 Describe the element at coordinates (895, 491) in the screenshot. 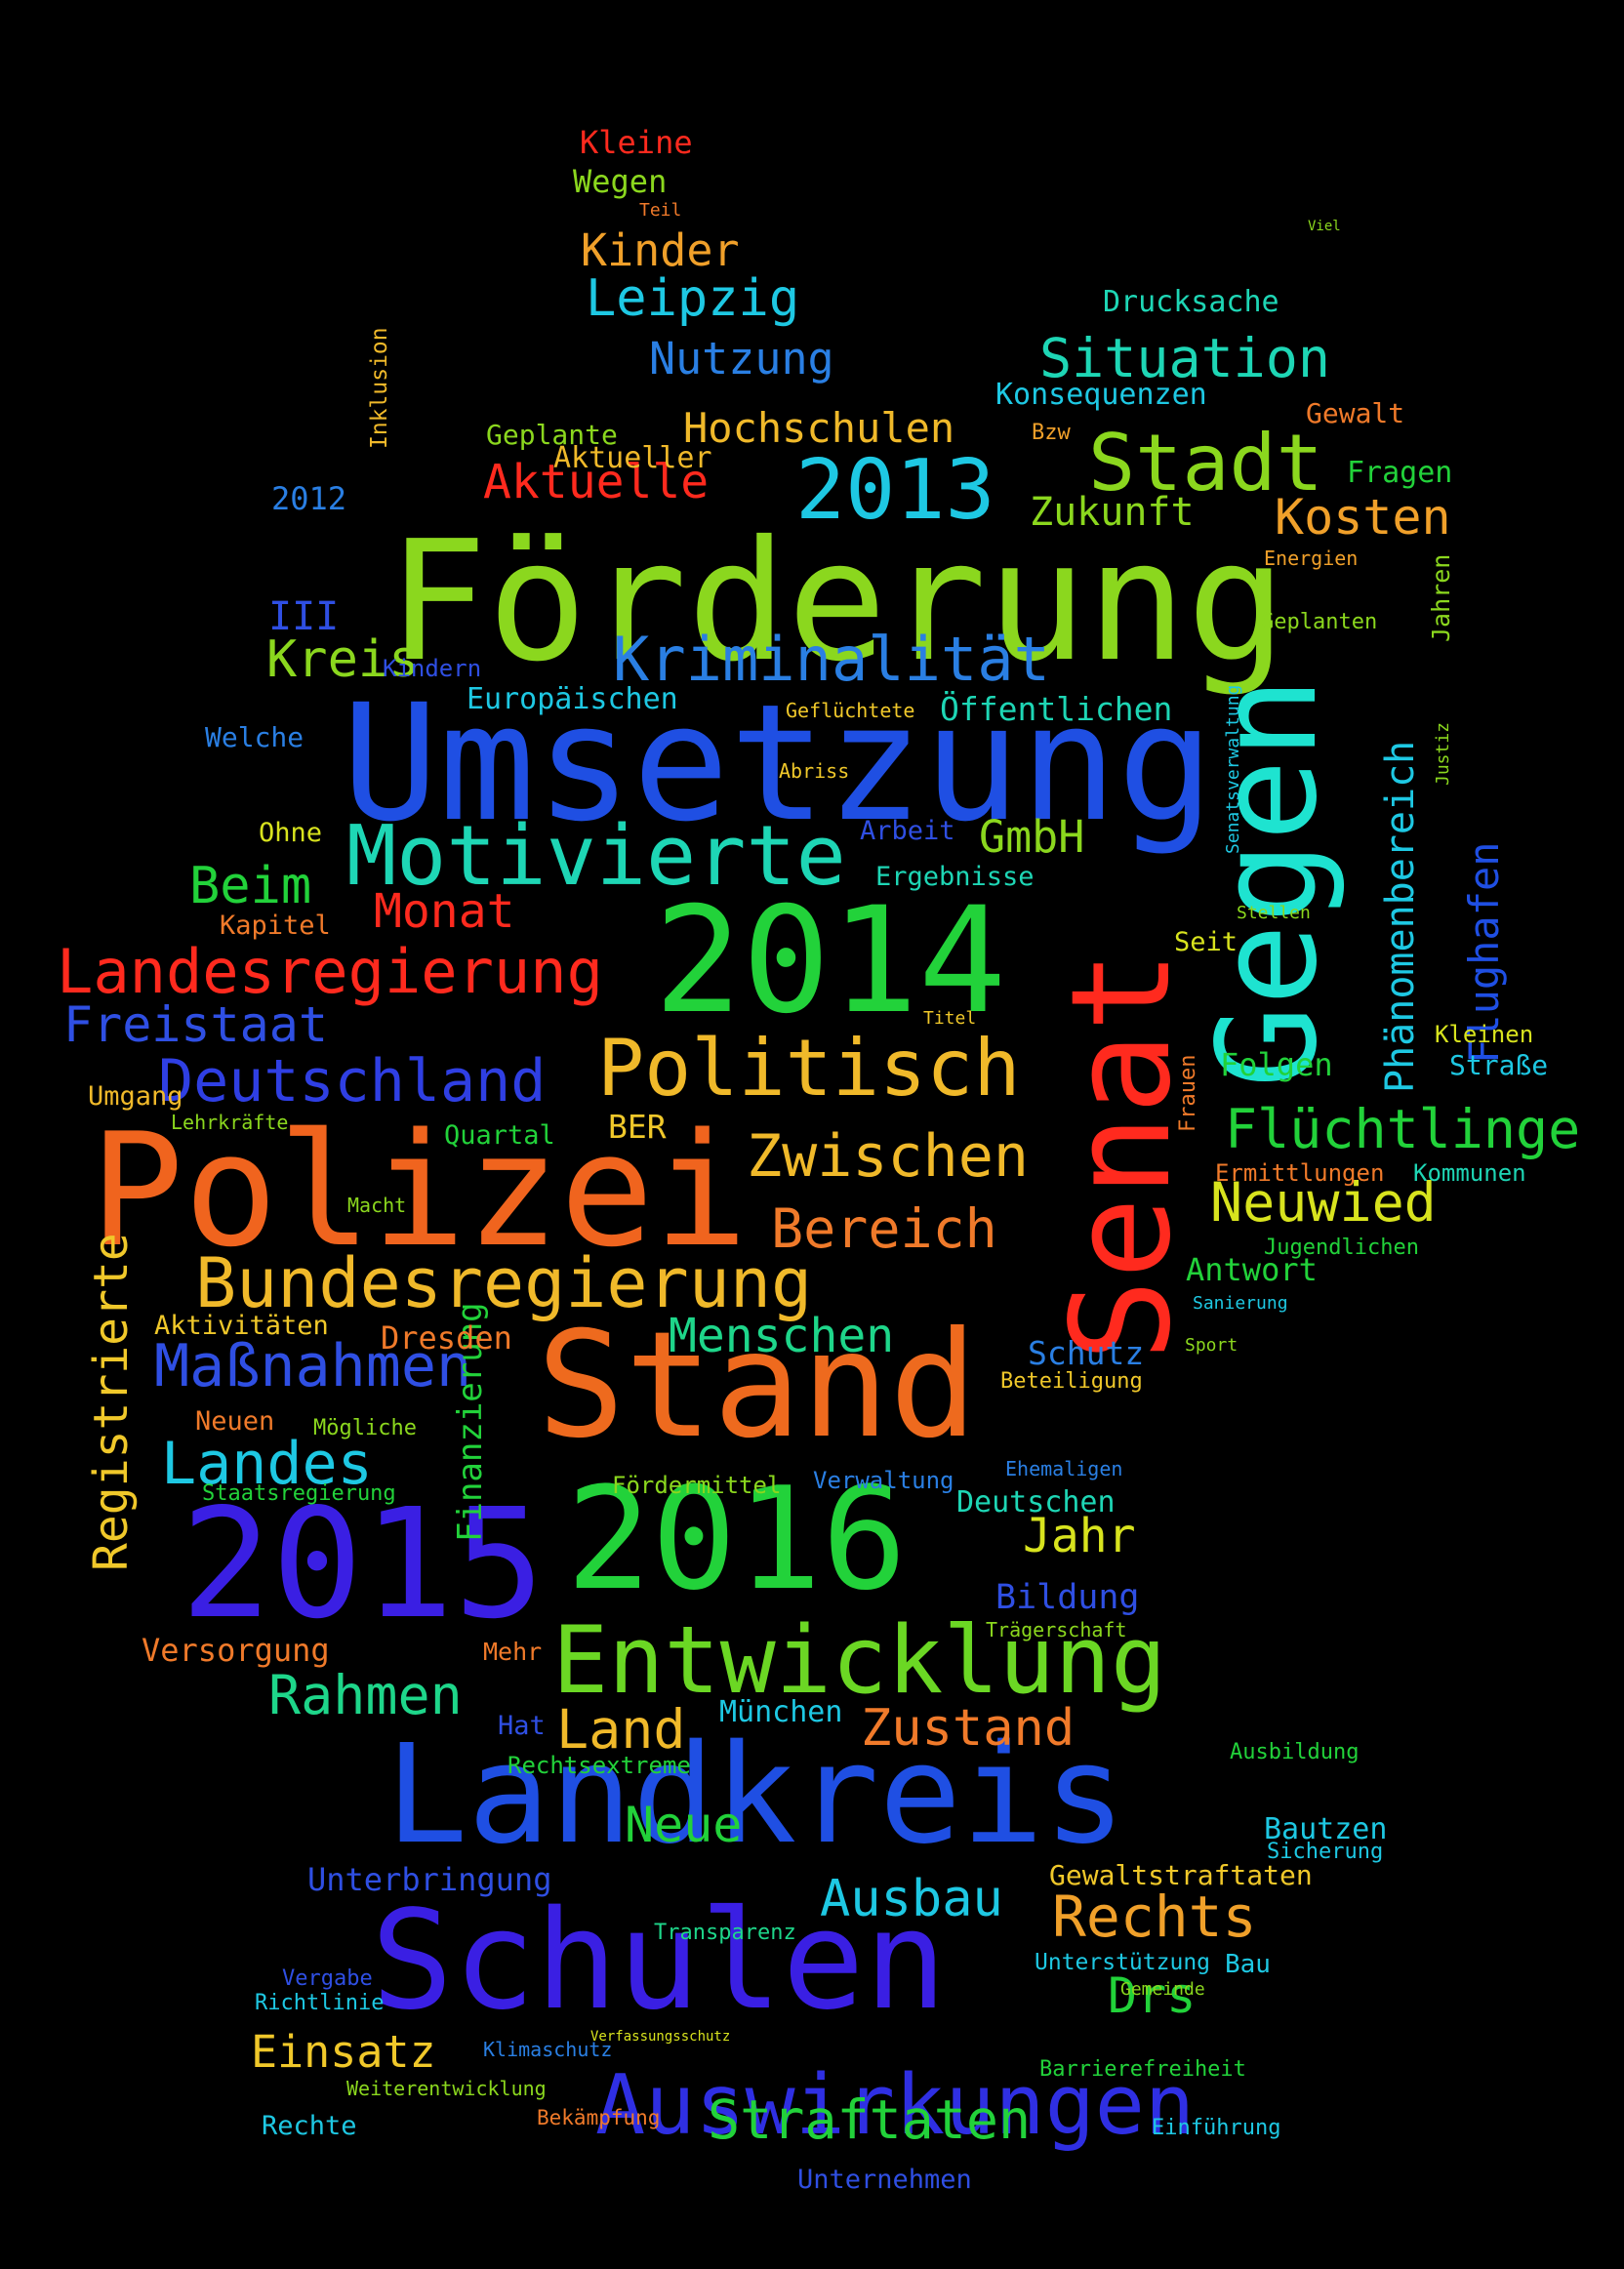

I see `cloud-word: 2013` at that location.